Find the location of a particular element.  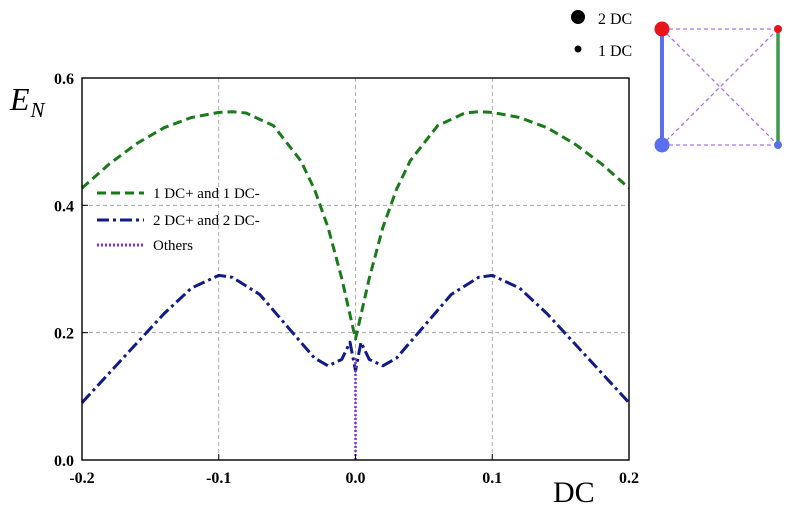

inset-legend-large-label: 2 DC is located at coordinates (615, 19).